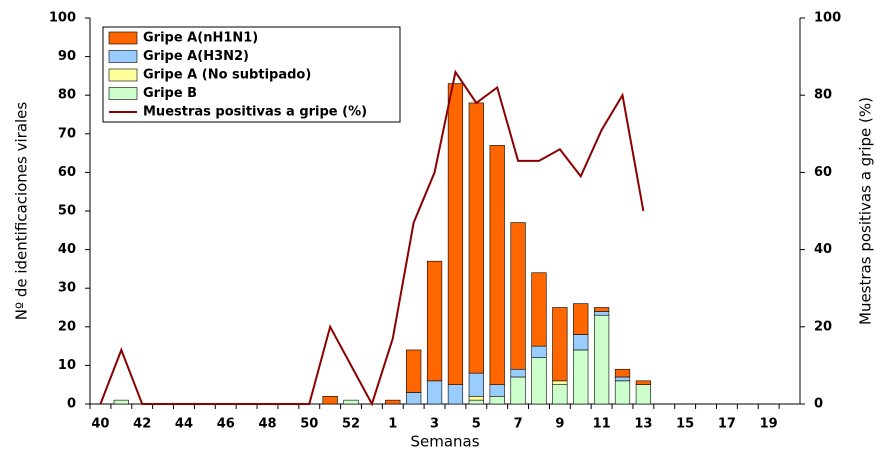  What do you see at coordinates (444, 442) in the screenshot?
I see `x-axis-label: Semanas` at bounding box center [444, 442].